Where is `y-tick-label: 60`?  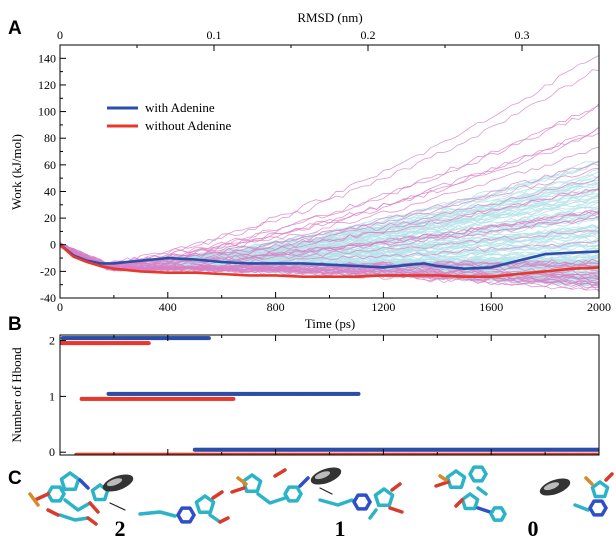
y-tick-label: 60 is located at coordinates (50, 165).